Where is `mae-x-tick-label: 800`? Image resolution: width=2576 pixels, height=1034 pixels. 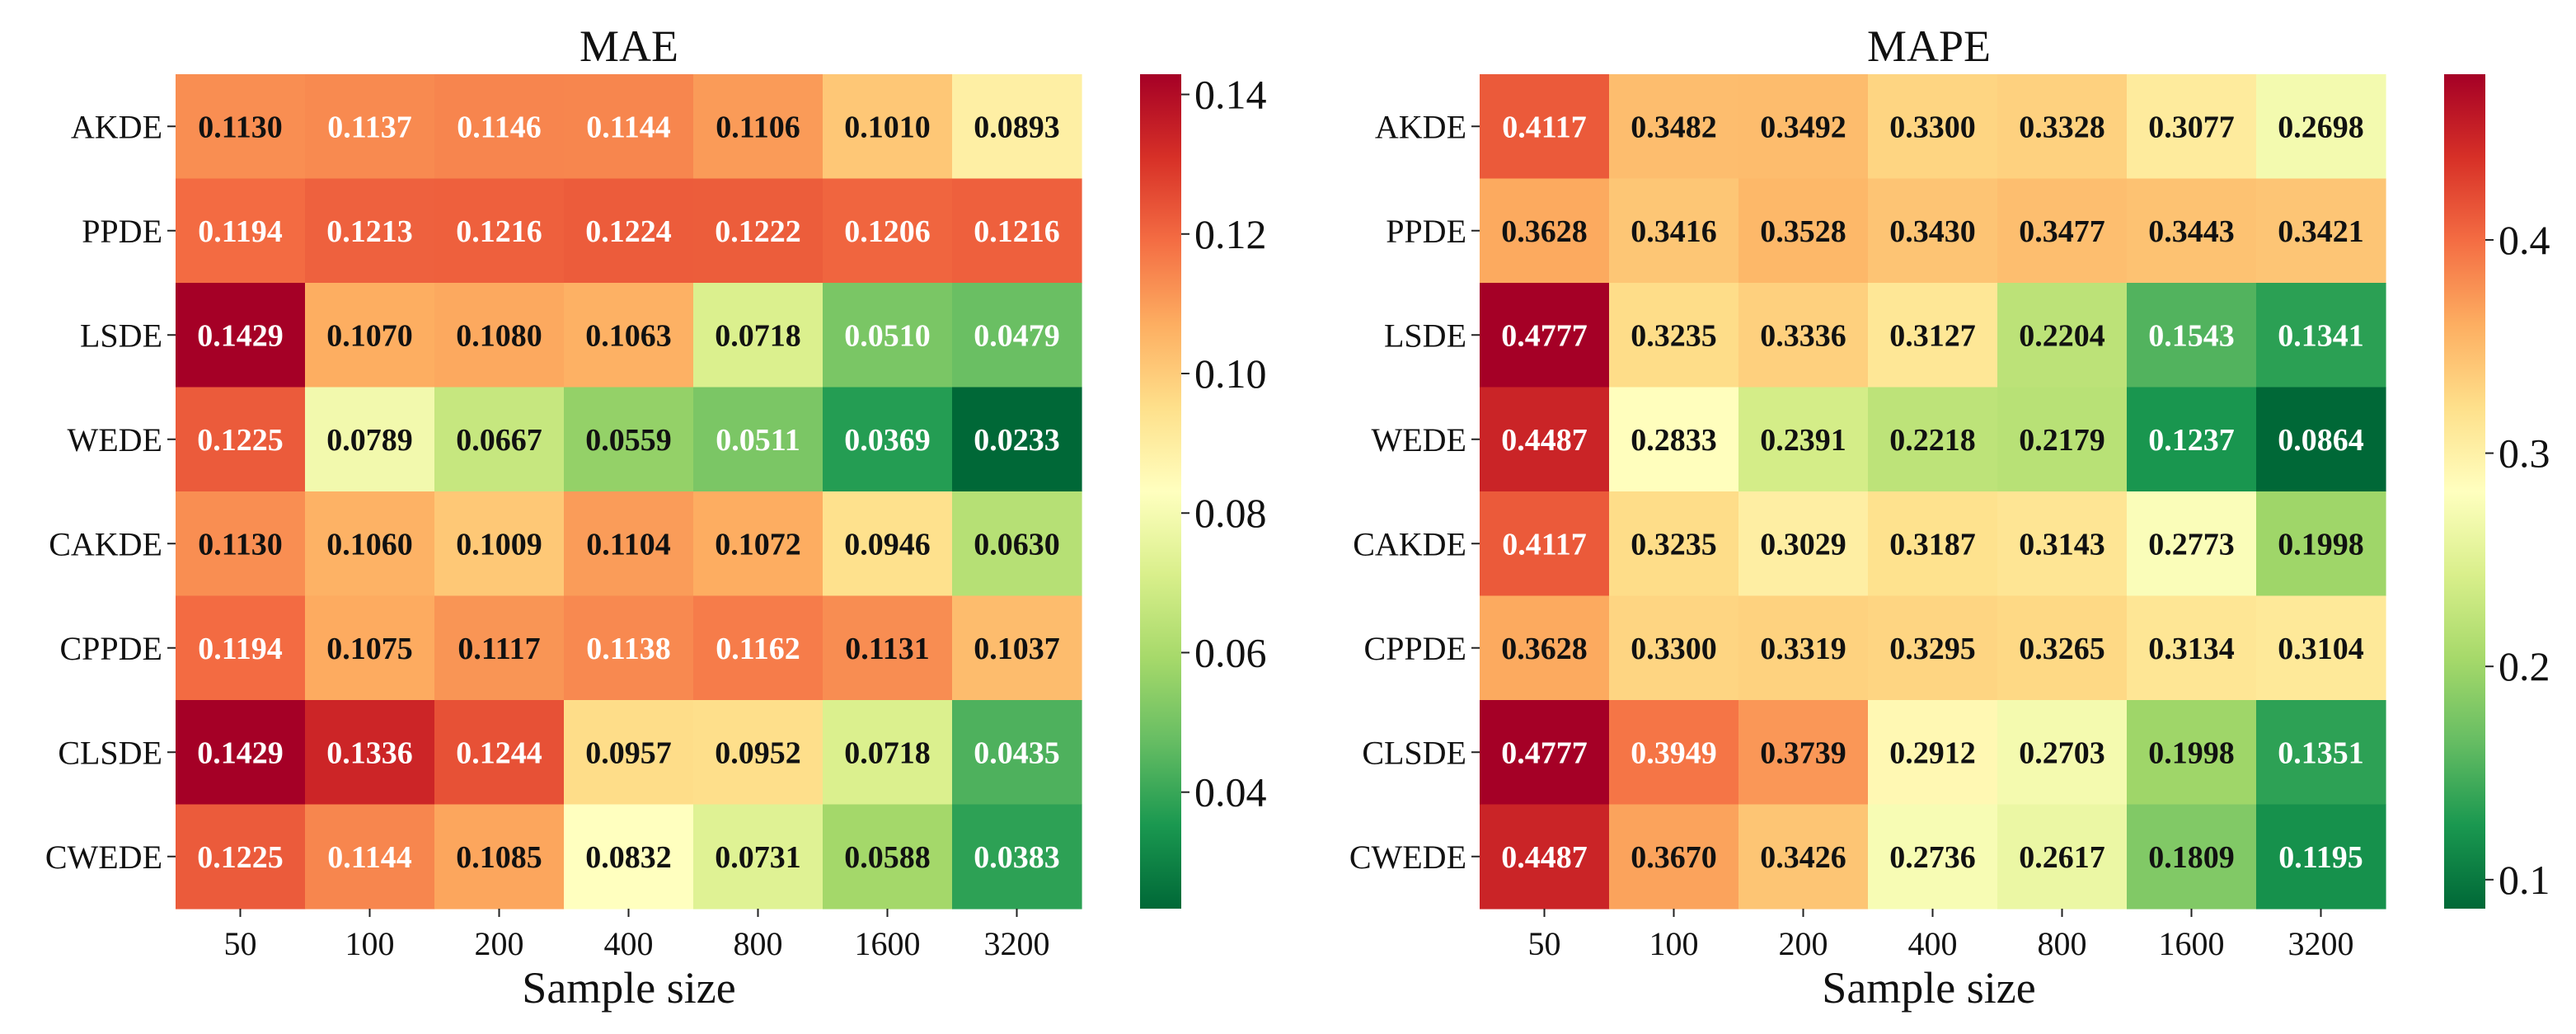
mae-x-tick-label: 800 is located at coordinates (758, 944).